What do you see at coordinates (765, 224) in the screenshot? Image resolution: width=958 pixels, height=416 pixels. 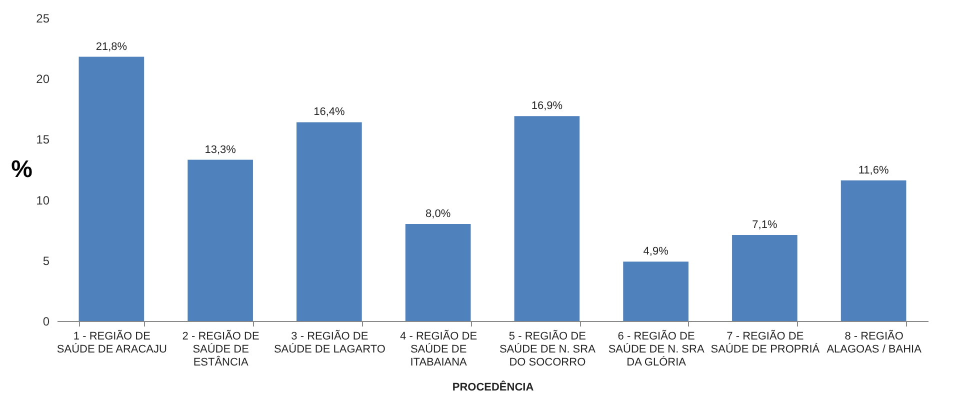 I see `data-label: 7,1%` at bounding box center [765, 224].